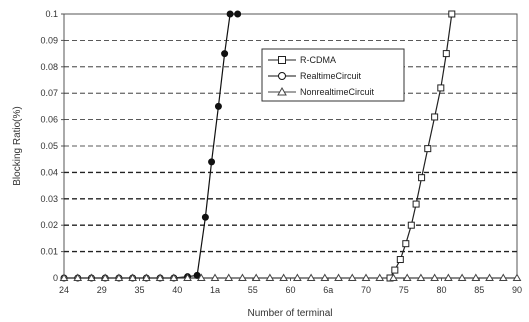 Image resolution: width=529 pixels, height=322 pixels. I want to click on x-tick-label-9: 75, so click(404, 290).